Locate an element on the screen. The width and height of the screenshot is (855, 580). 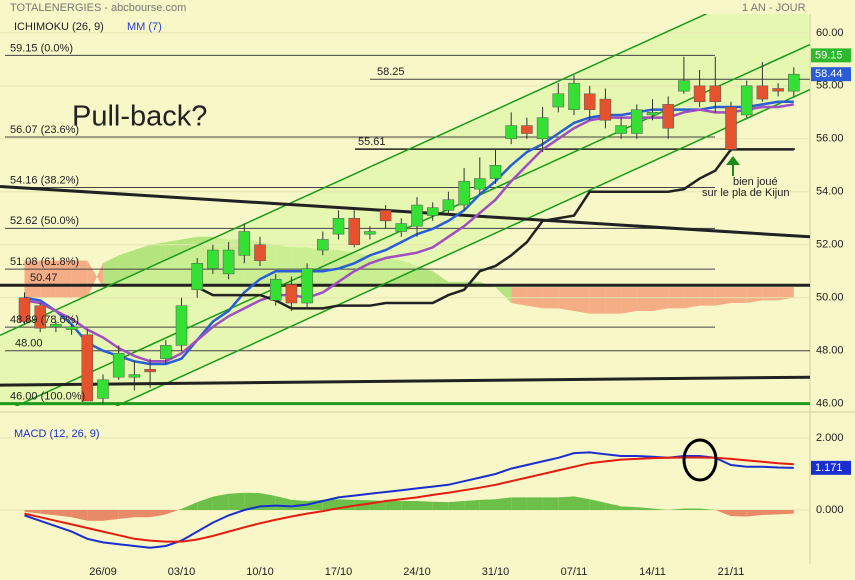
price-box-label: 59.15 is located at coordinates (829, 55).